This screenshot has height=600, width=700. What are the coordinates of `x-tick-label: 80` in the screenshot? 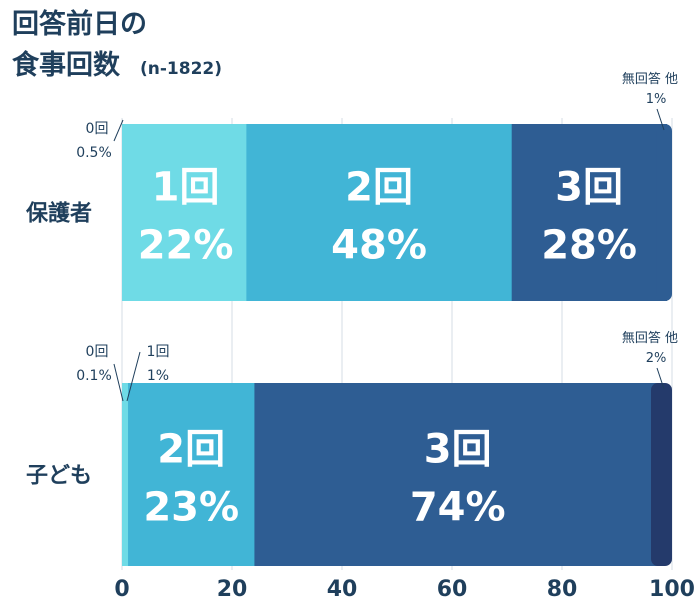 It's located at (562, 588).